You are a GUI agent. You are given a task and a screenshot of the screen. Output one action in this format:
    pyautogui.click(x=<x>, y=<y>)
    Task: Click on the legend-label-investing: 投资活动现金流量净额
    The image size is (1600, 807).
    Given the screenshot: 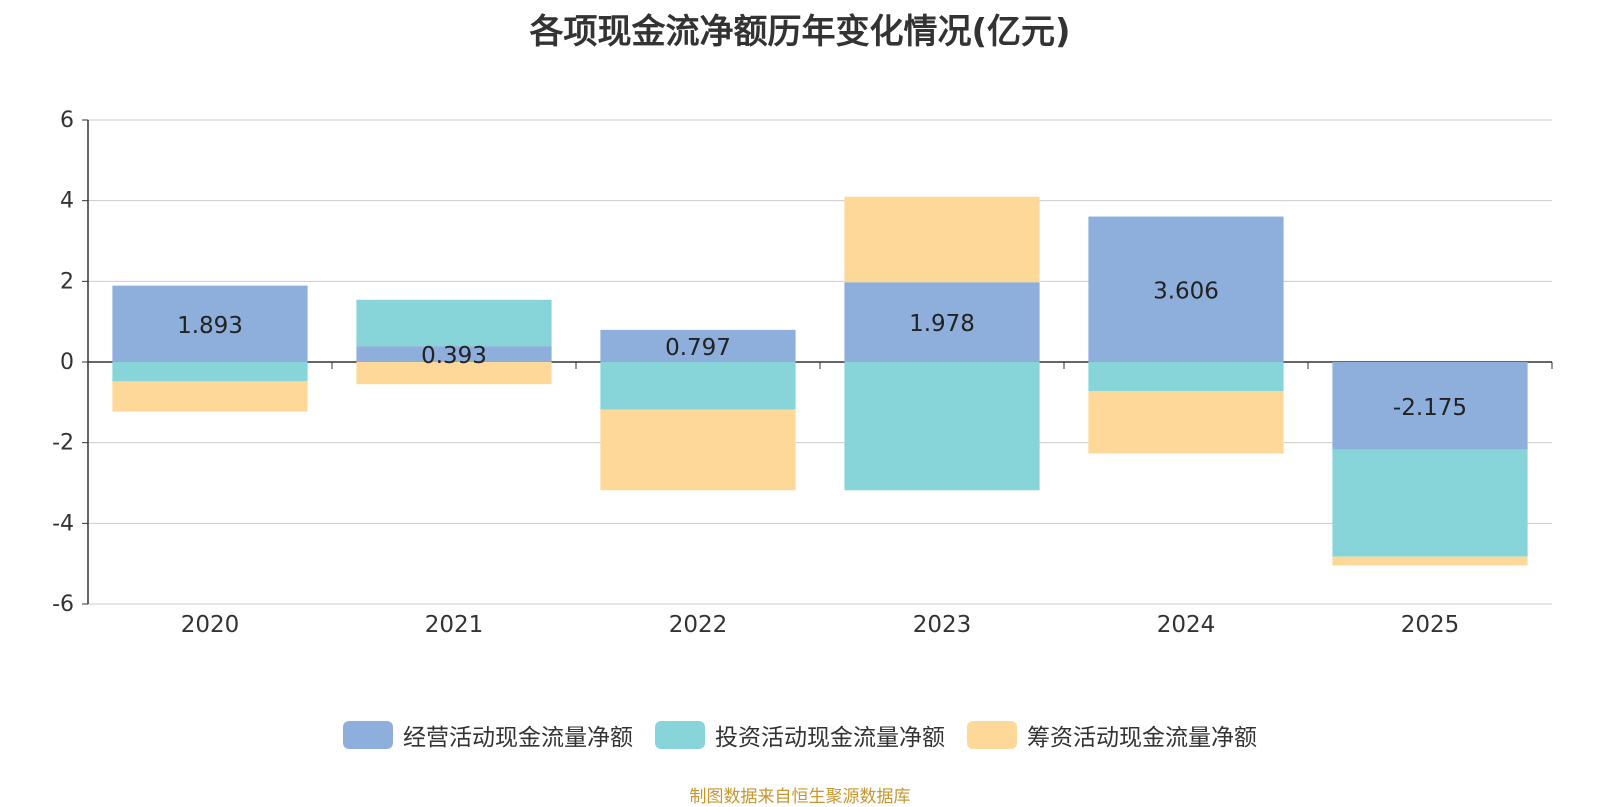 What is the action you would take?
    pyautogui.click(x=830, y=738)
    